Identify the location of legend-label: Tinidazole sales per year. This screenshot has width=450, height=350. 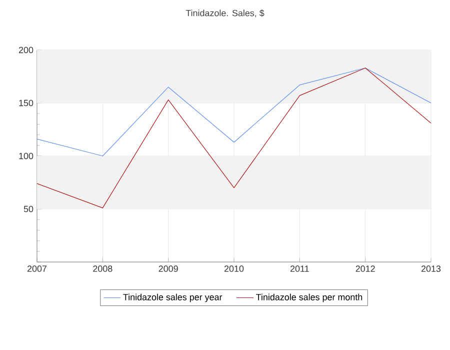
(172, 298).